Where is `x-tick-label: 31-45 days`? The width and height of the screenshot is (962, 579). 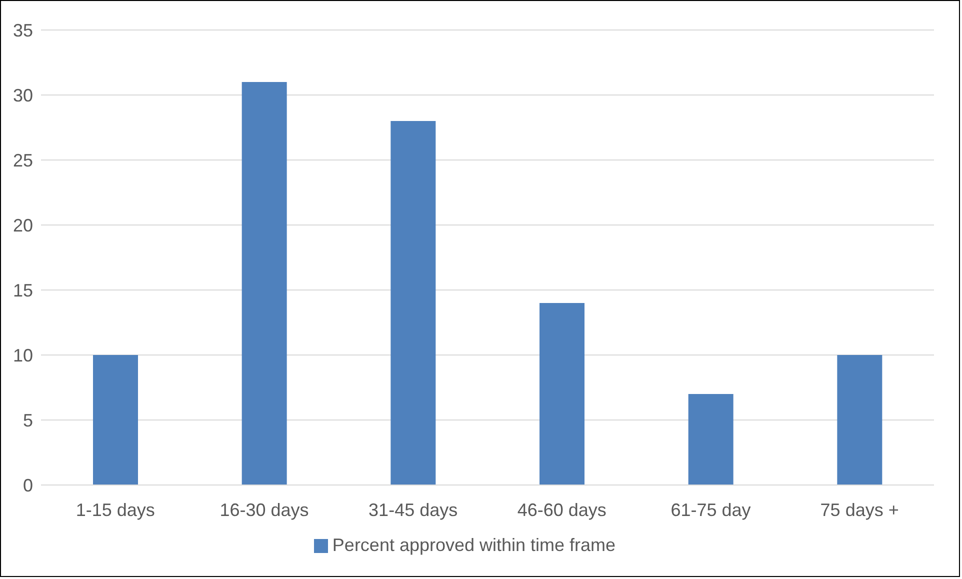
x-tick-label: 31-45 days is located at coordinates (413, 510).